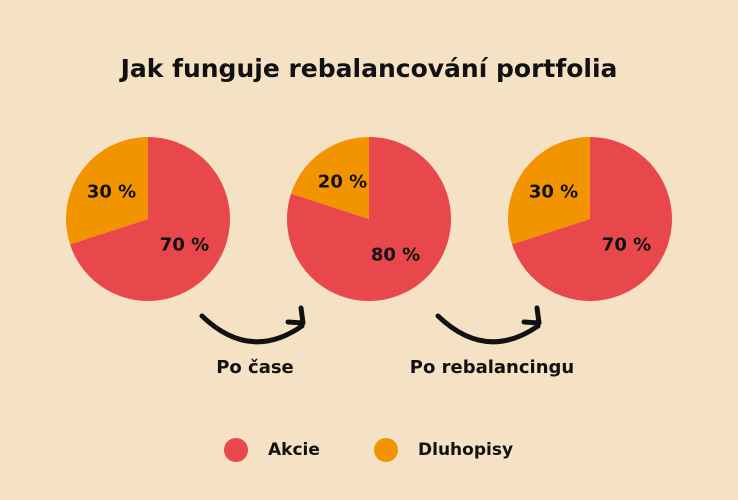 The image size is (738, 500). What do you see at coordinates (465, 450) in the screenshot?
I see `legend-label: Dluhopisy` at bounding box center [465, 450].